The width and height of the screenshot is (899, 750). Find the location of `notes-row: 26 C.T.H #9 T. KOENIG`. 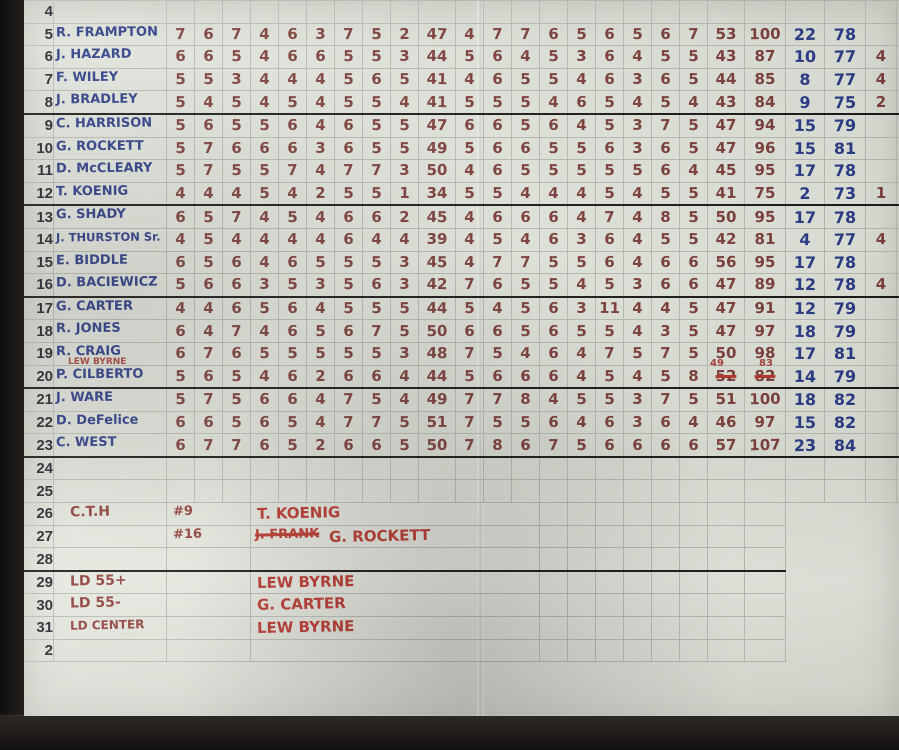

notes-row: 26 C.T.H #9 T. KOENIG is located at coordinates (460, 514).